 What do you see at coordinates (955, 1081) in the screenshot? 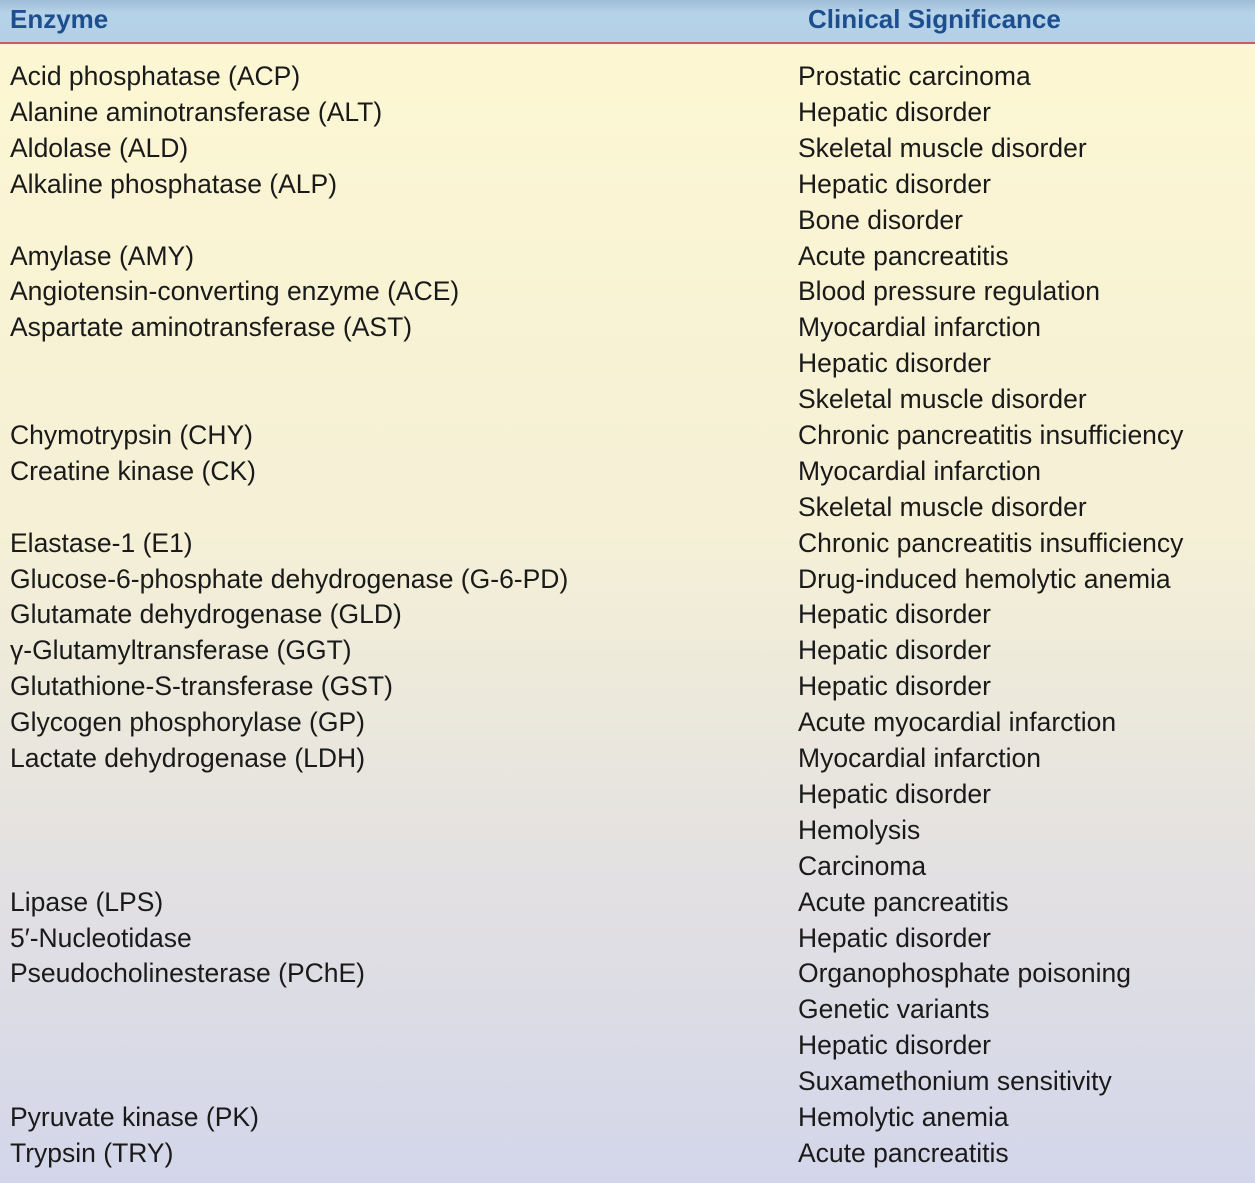
I see `significance-item: Suxamethonium sensitivity` at bounding box center [955, 1081].